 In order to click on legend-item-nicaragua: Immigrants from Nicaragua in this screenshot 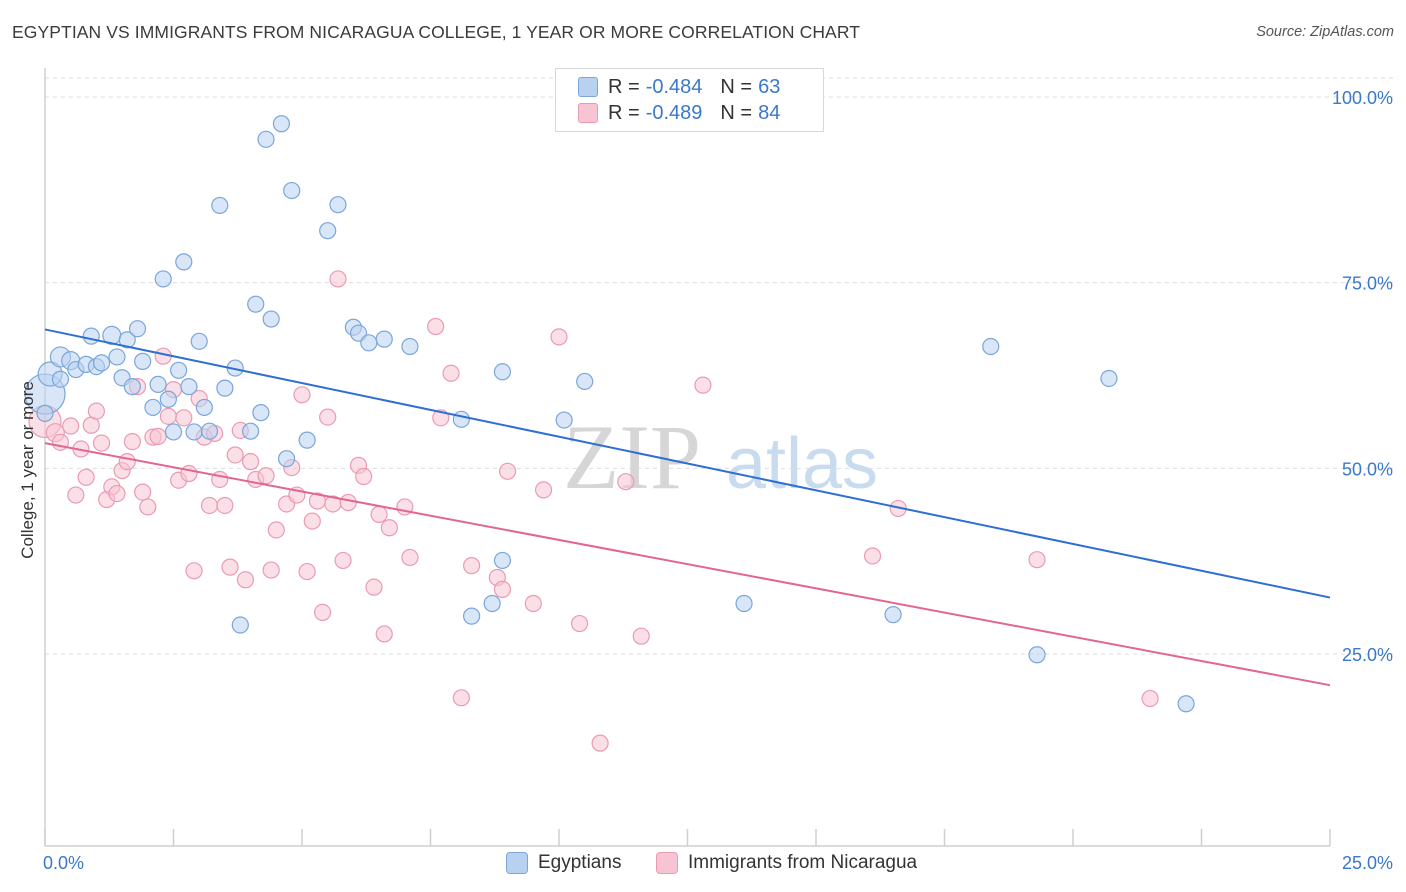, I will do `click(786, 863)`.